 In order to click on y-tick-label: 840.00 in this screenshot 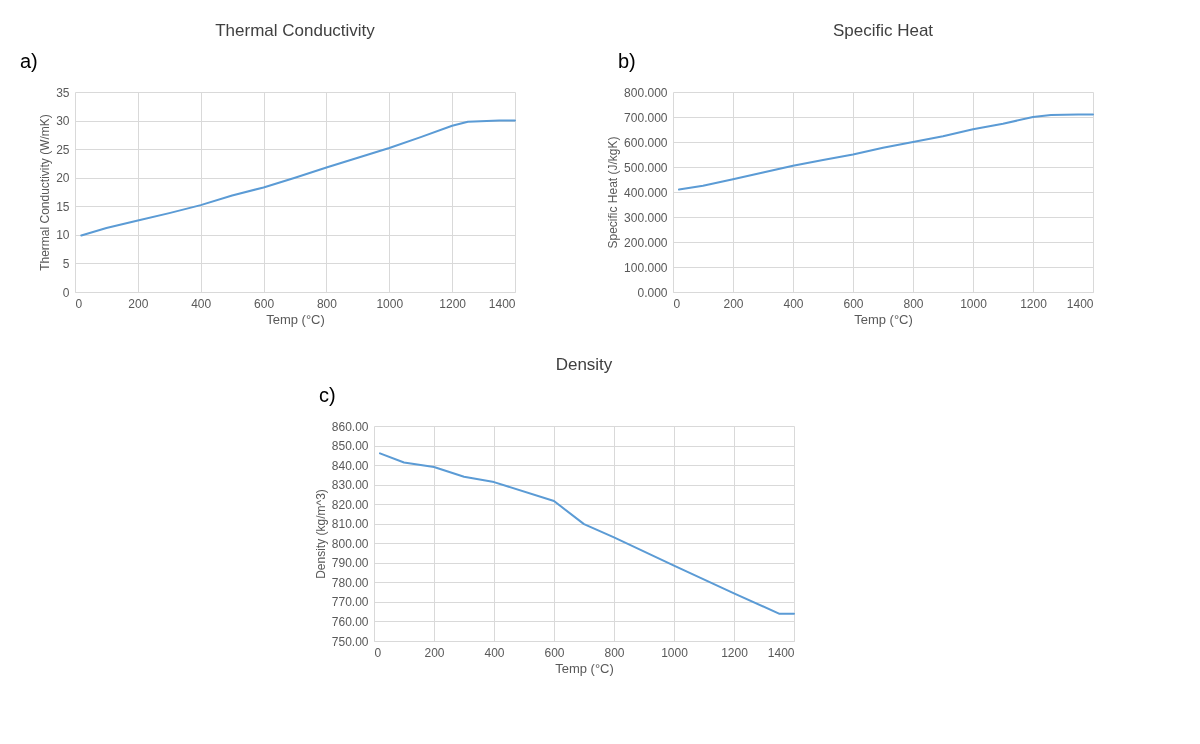, I will do `click(350, 465)`.